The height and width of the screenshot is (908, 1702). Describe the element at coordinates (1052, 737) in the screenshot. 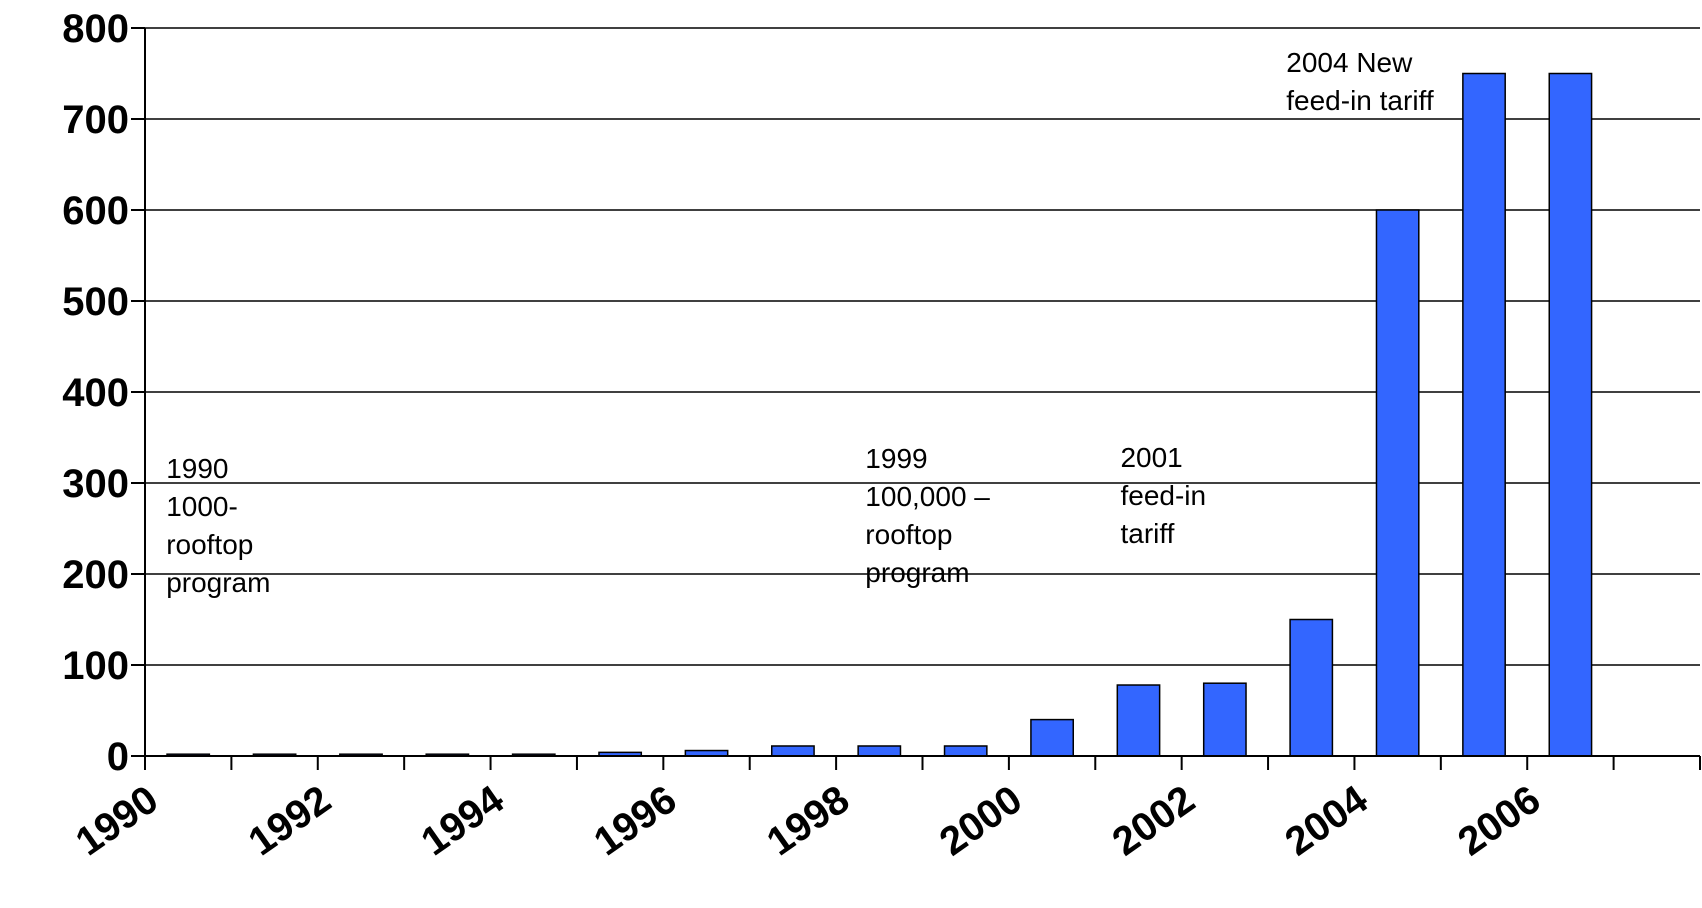

I see `bar-2000` at that location.